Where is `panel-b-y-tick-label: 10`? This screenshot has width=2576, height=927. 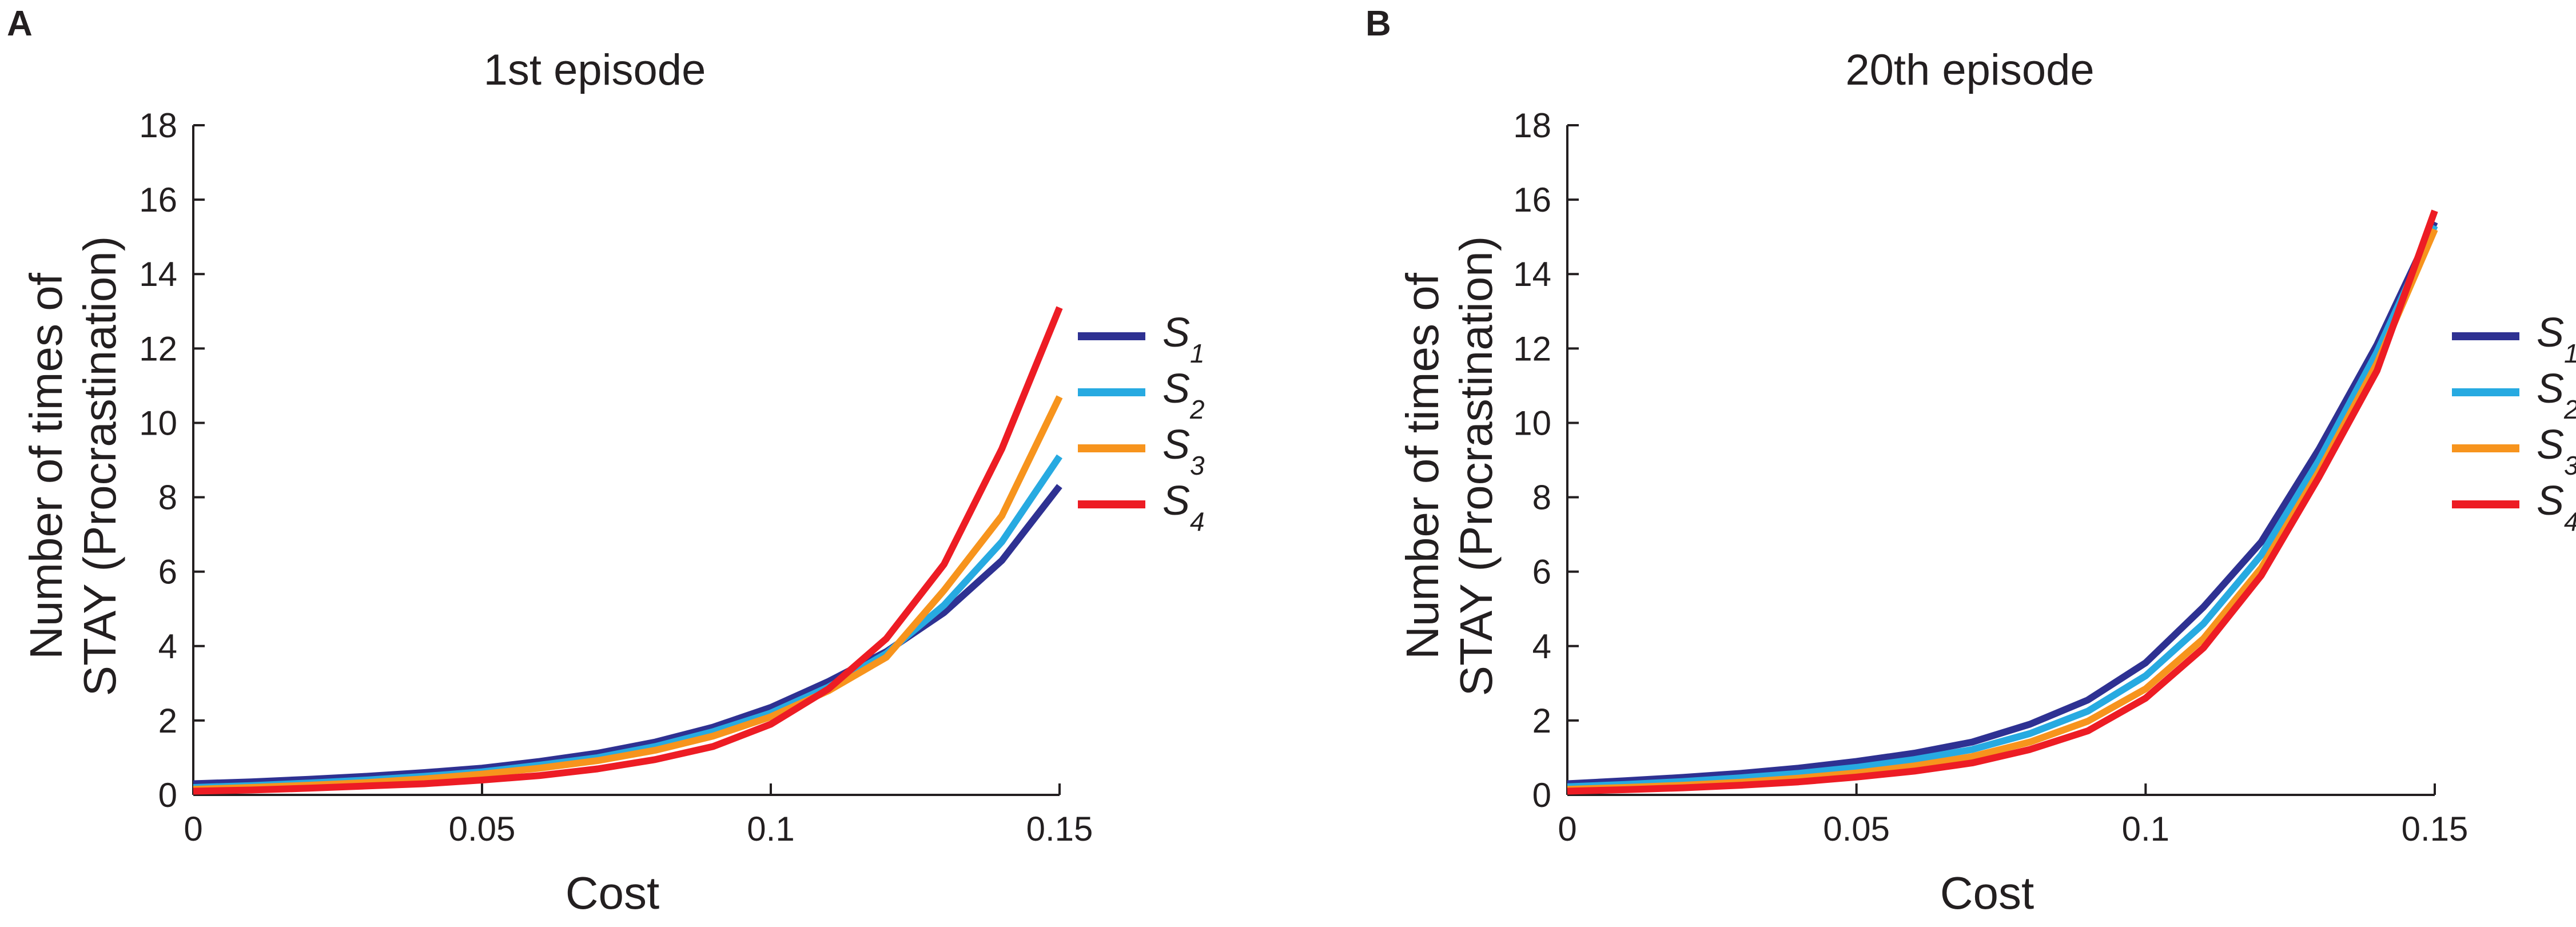
panel-b-y-tick-label: 10 is located at coordinates (1532, 423).